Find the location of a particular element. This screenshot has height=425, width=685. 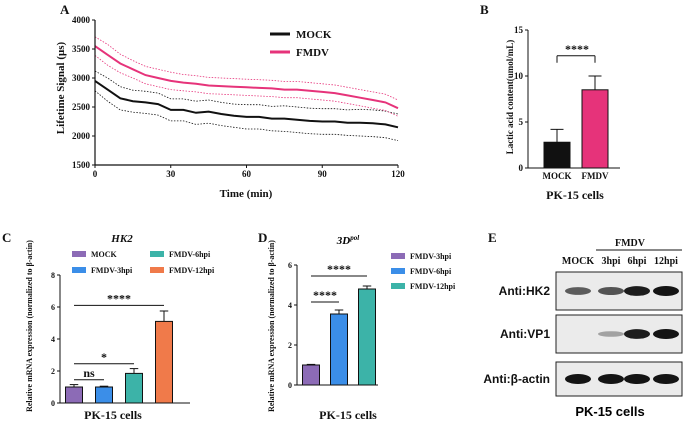

series-mock-upper-band is located at coordinates (246, 92).